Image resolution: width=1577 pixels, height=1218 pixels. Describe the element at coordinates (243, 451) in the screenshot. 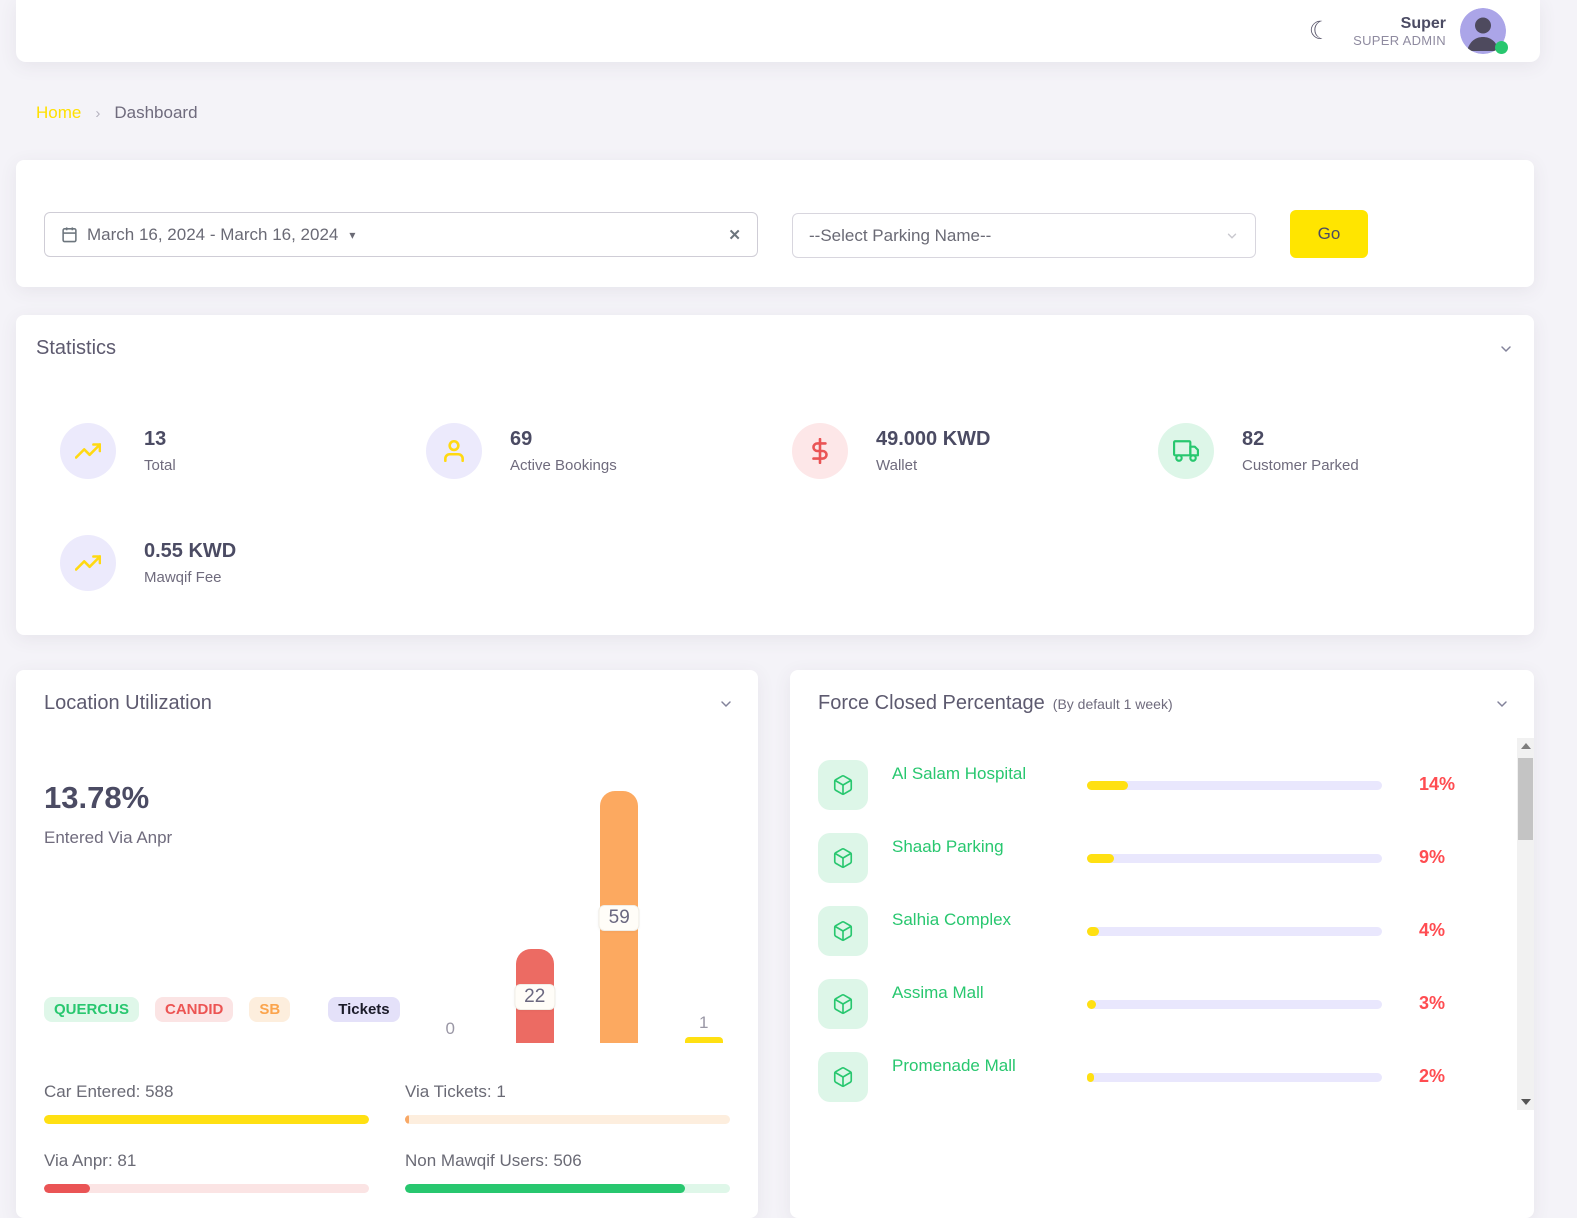

I see `stat-total: 13 Total` at that location.